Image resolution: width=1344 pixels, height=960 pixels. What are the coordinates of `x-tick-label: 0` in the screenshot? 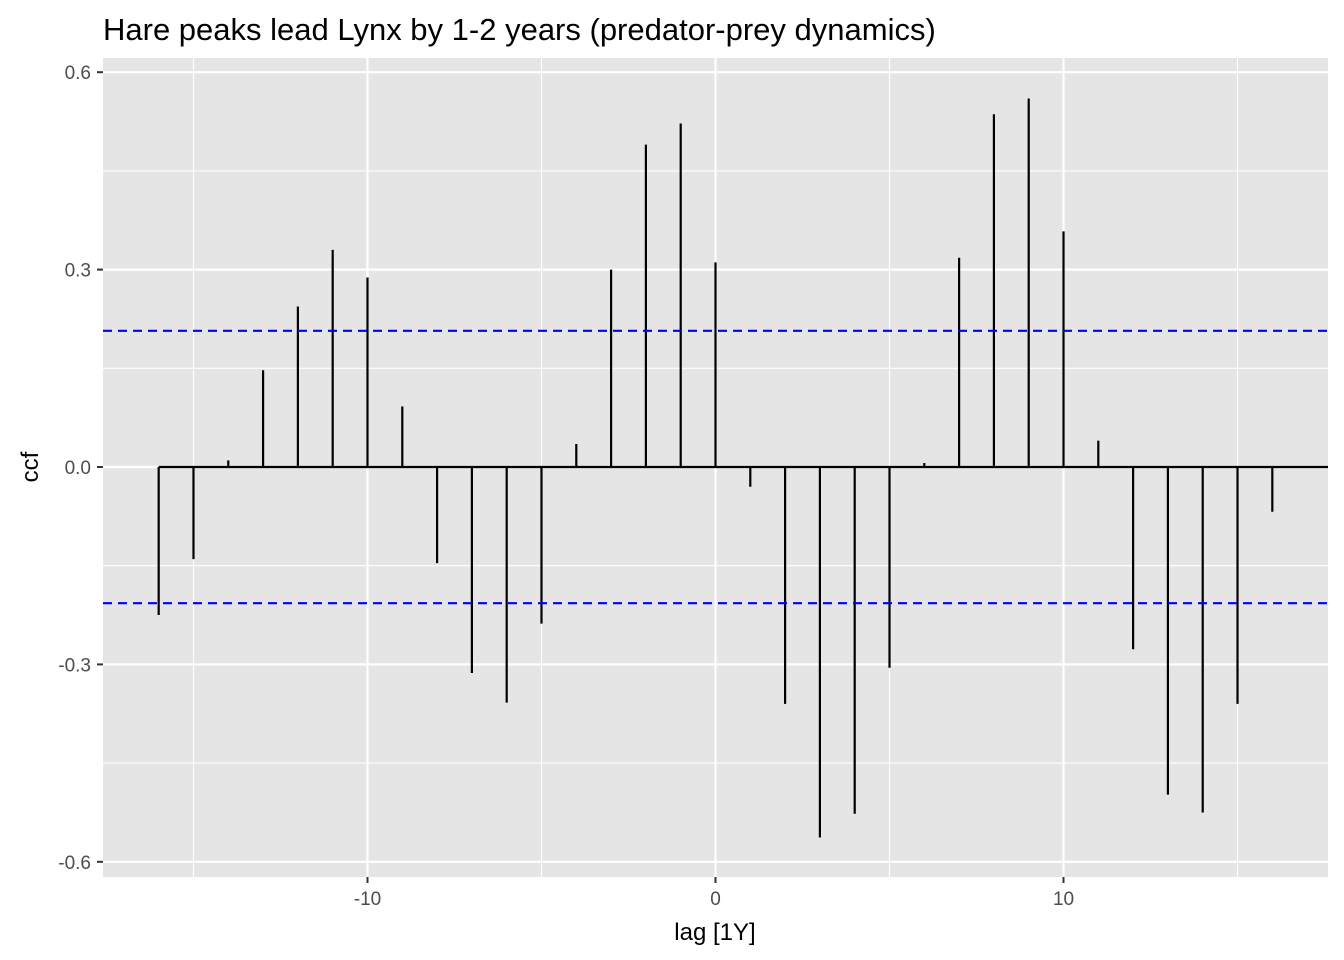 It's located at (715, 899).